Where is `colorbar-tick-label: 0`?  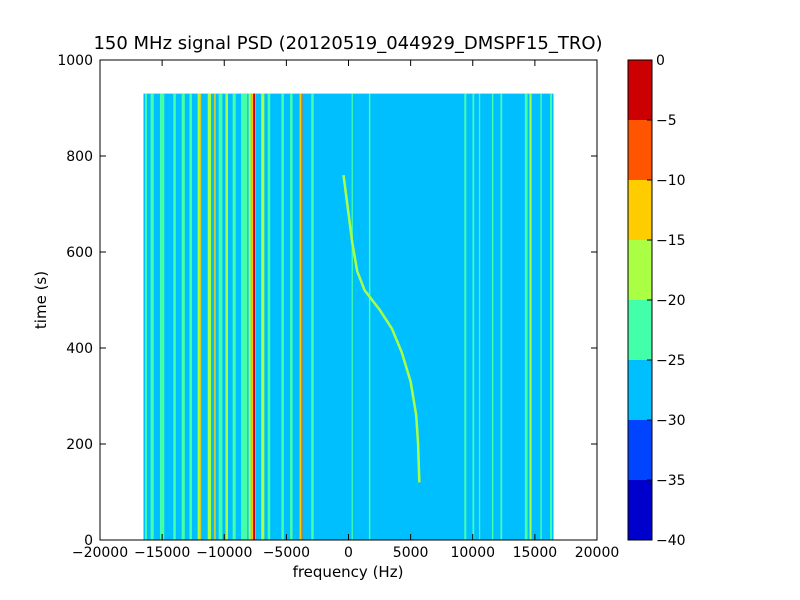 colorbar-tick-label: 0 is located at coordinates (660, 61).